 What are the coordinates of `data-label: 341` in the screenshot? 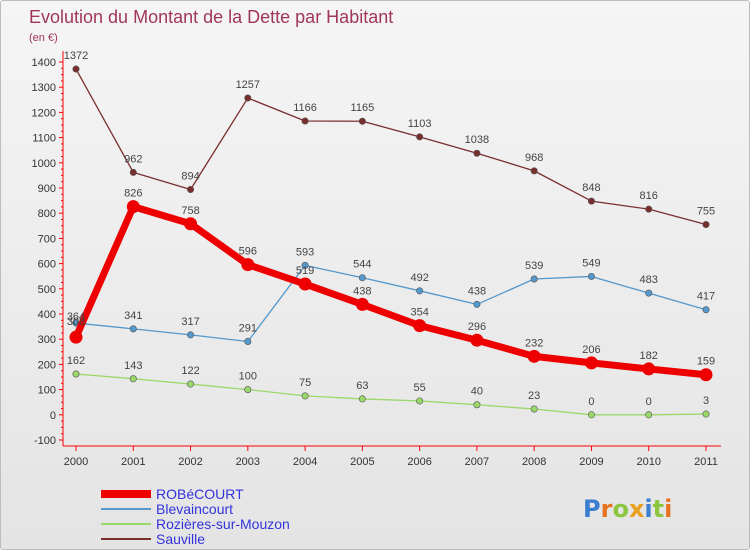 It's located at (133, 316).